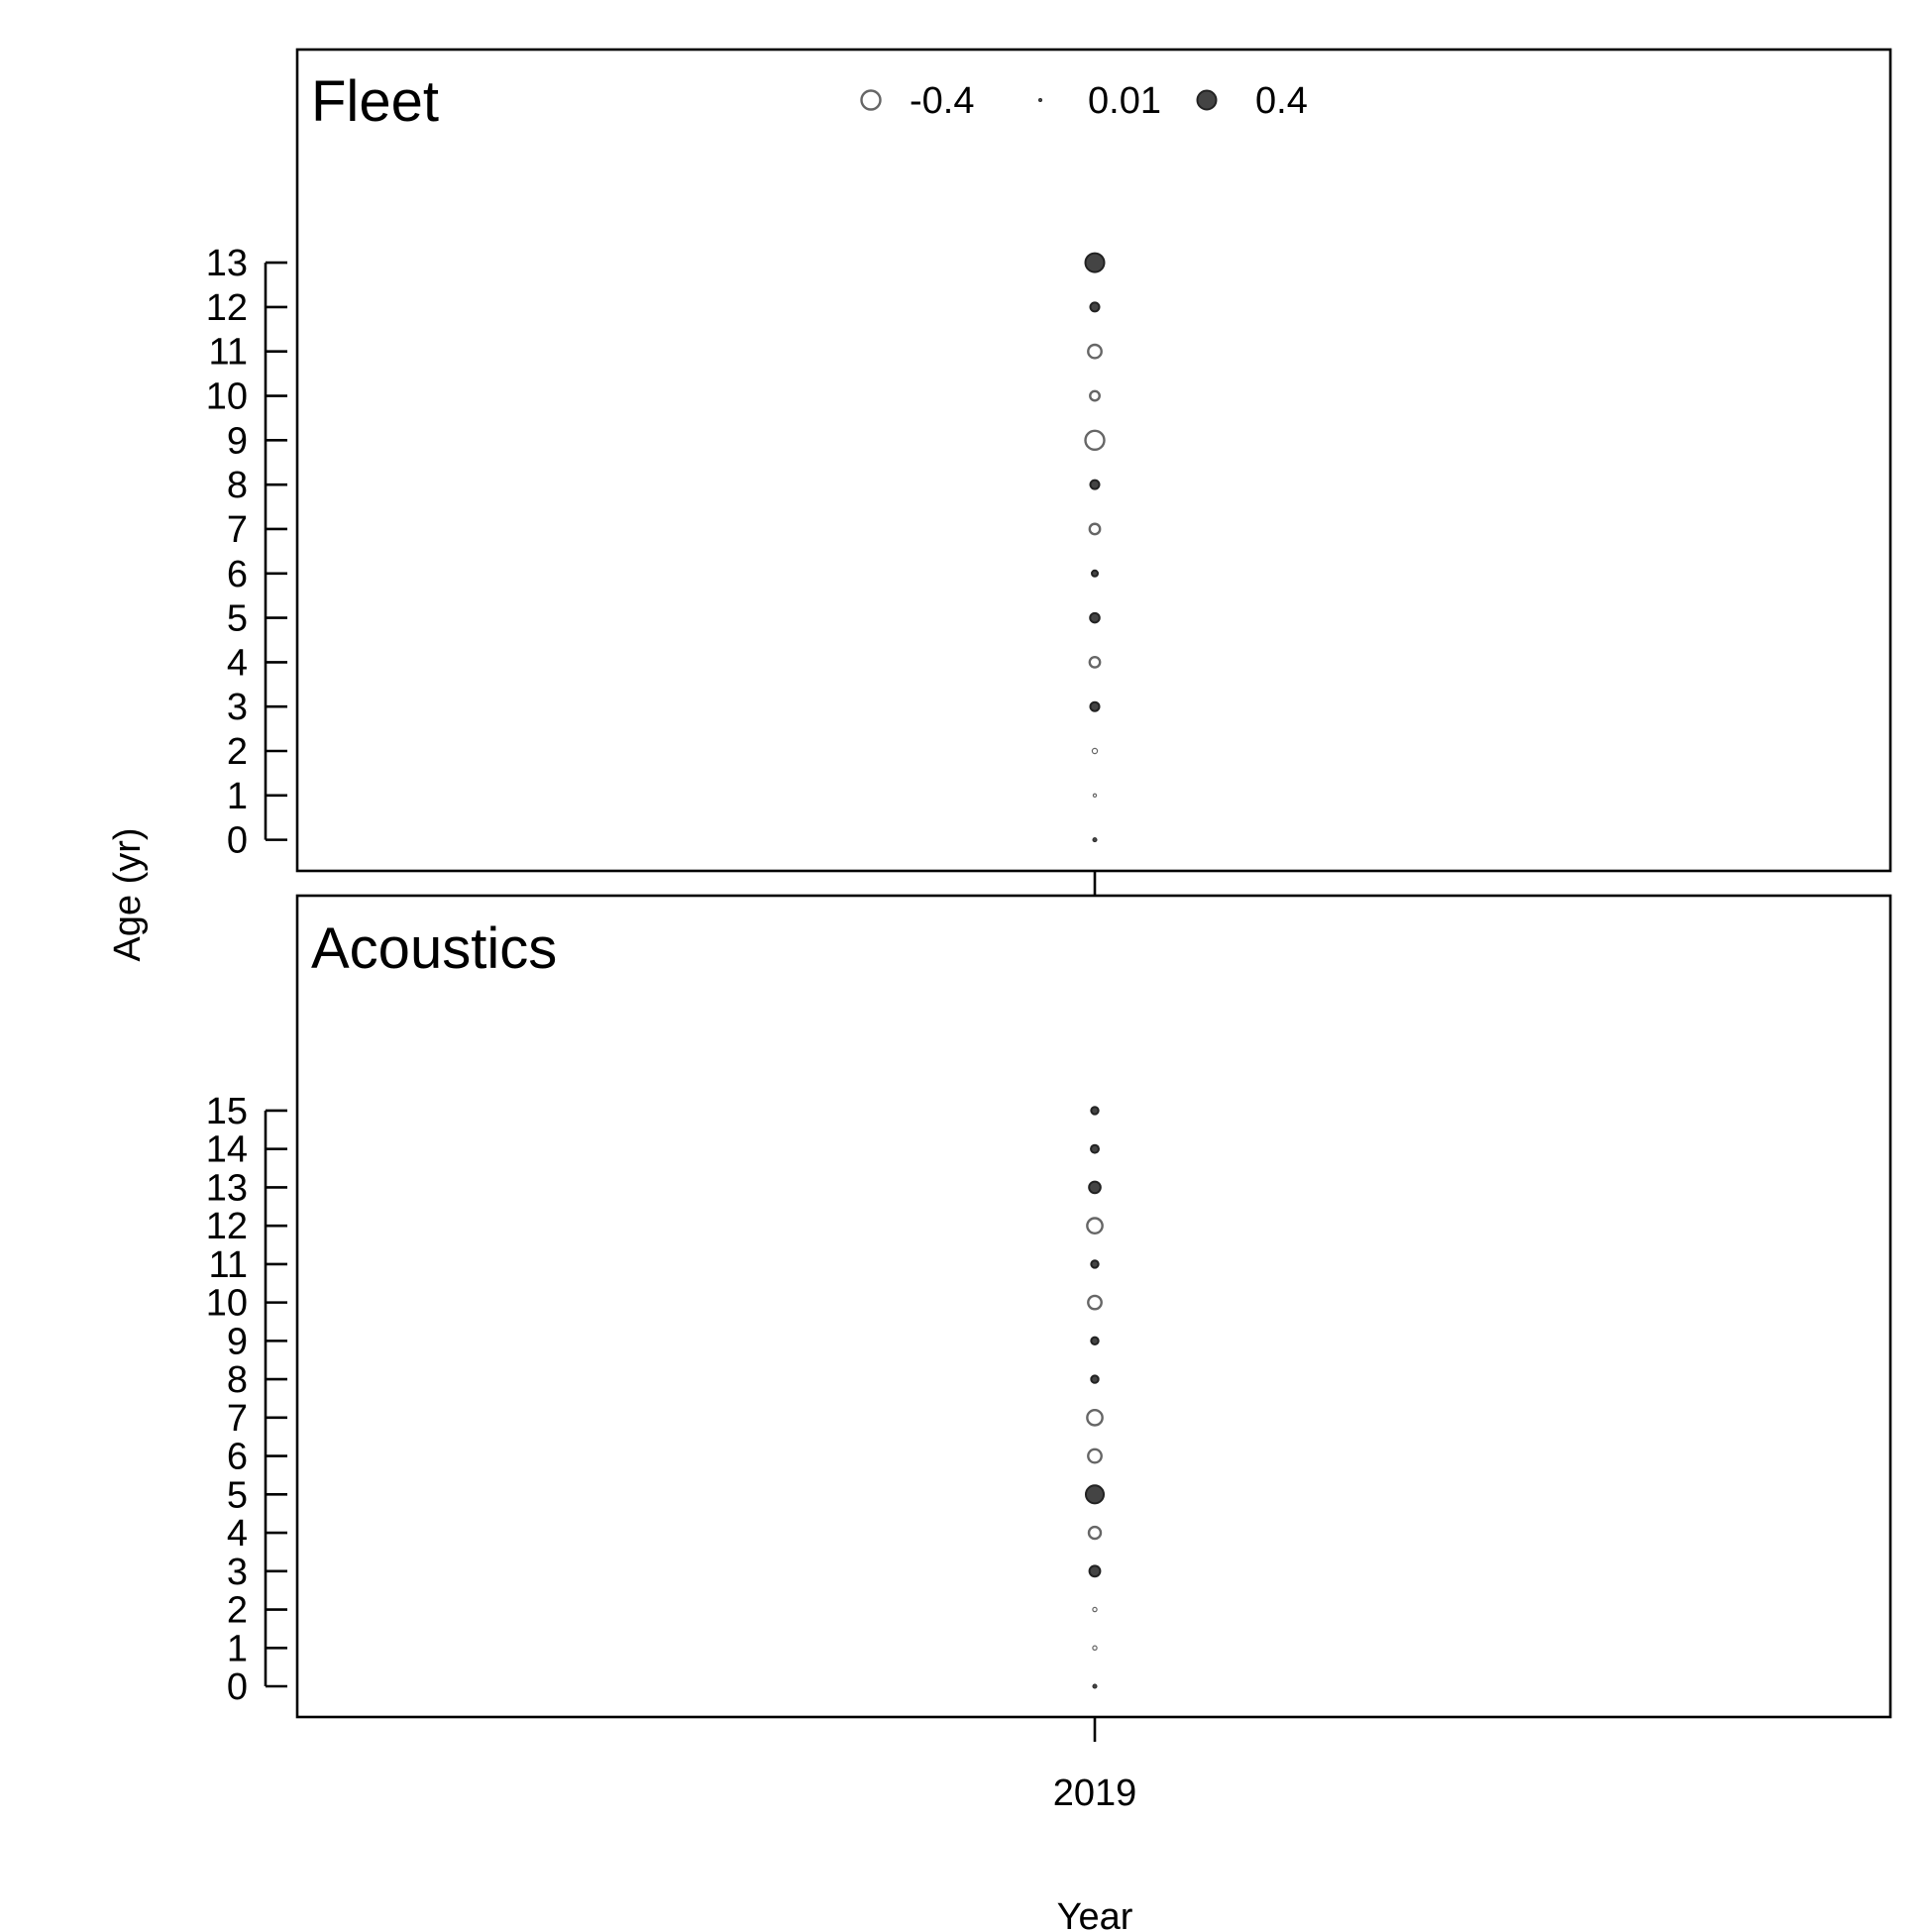 The image size is (1932, 1932). What do you see at coordinates (237, 663) in the screenshot?
I see `fleet-y-tick-label: 4` at bounding box center [237, 663].